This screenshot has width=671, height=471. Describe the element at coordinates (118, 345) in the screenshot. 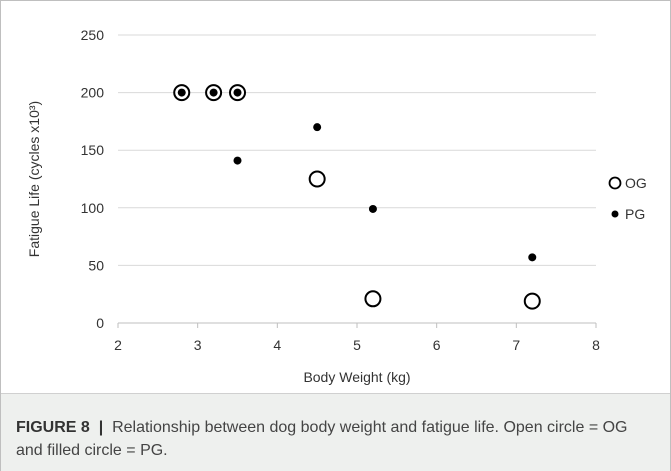

I see `x-tick-label: 2` at that location.